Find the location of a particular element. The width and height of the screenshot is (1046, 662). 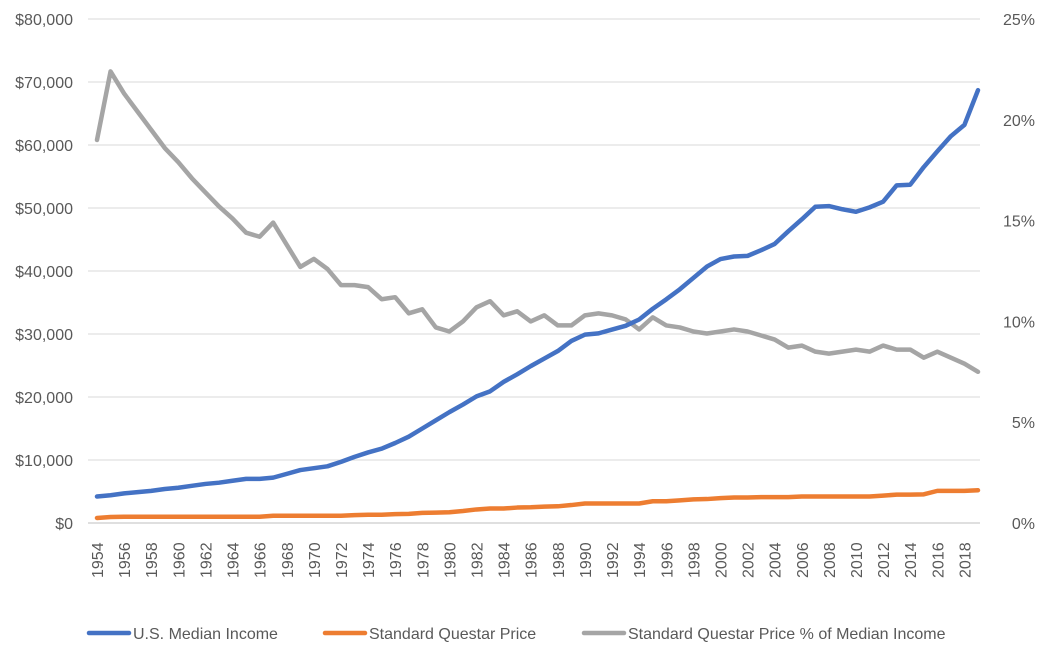

x-axis-tick-label: 1994 is located at coordinates (640, 560).